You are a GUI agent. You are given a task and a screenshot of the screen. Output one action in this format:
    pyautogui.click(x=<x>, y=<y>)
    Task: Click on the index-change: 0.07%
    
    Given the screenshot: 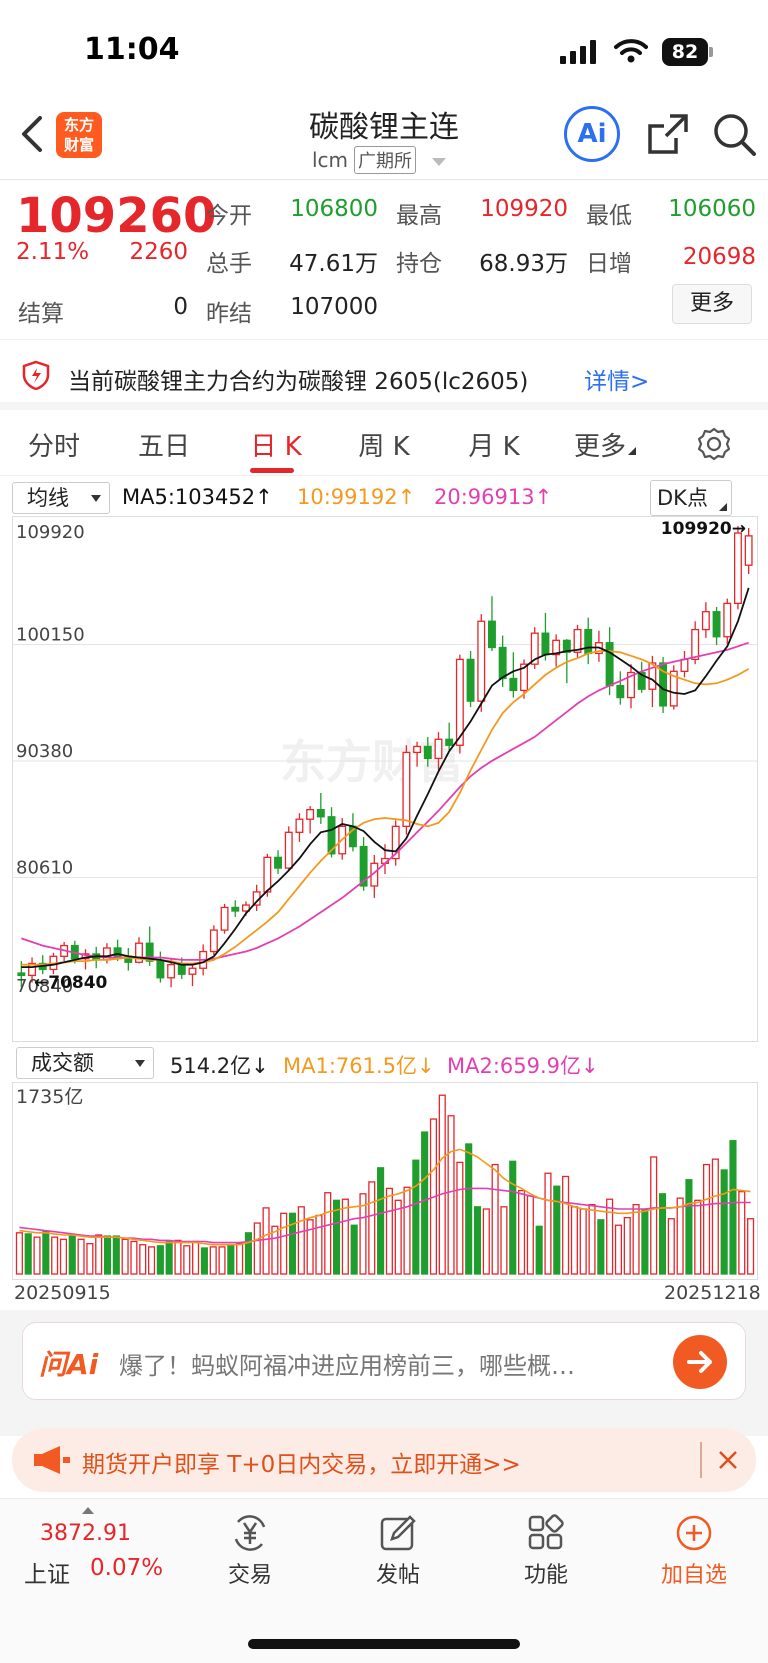 What is the action you would take?
    pyautogui.click(x=127, y=1568)
    